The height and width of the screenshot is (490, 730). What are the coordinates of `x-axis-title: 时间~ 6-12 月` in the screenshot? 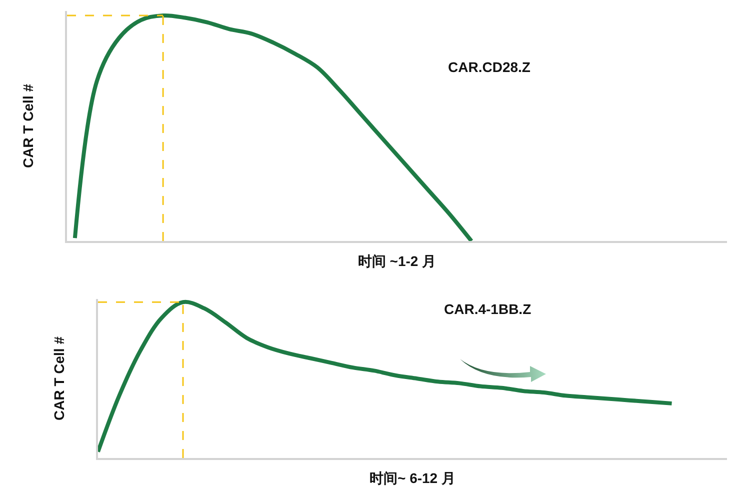 It's located at (413, 478).